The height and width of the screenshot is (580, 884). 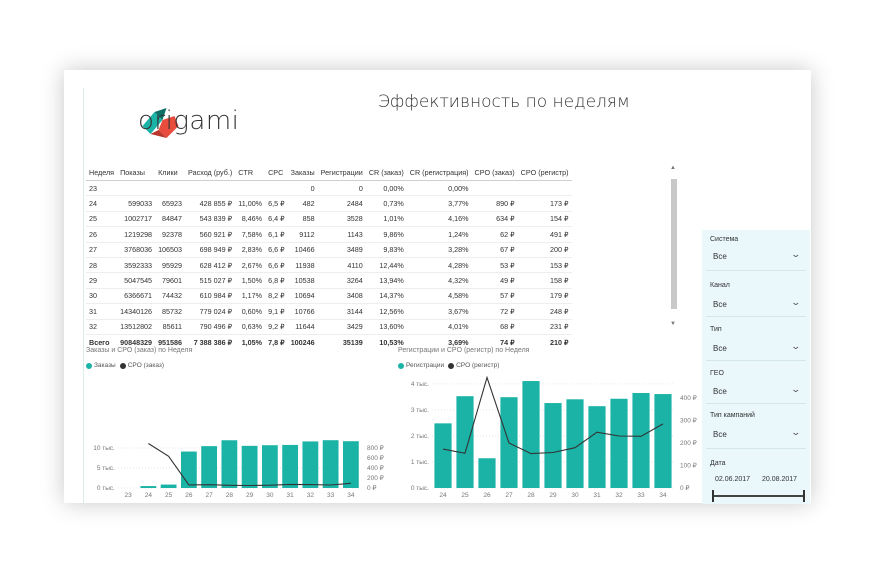 I want to click on table-cell: 8,46%, so click(x=250, y=219).